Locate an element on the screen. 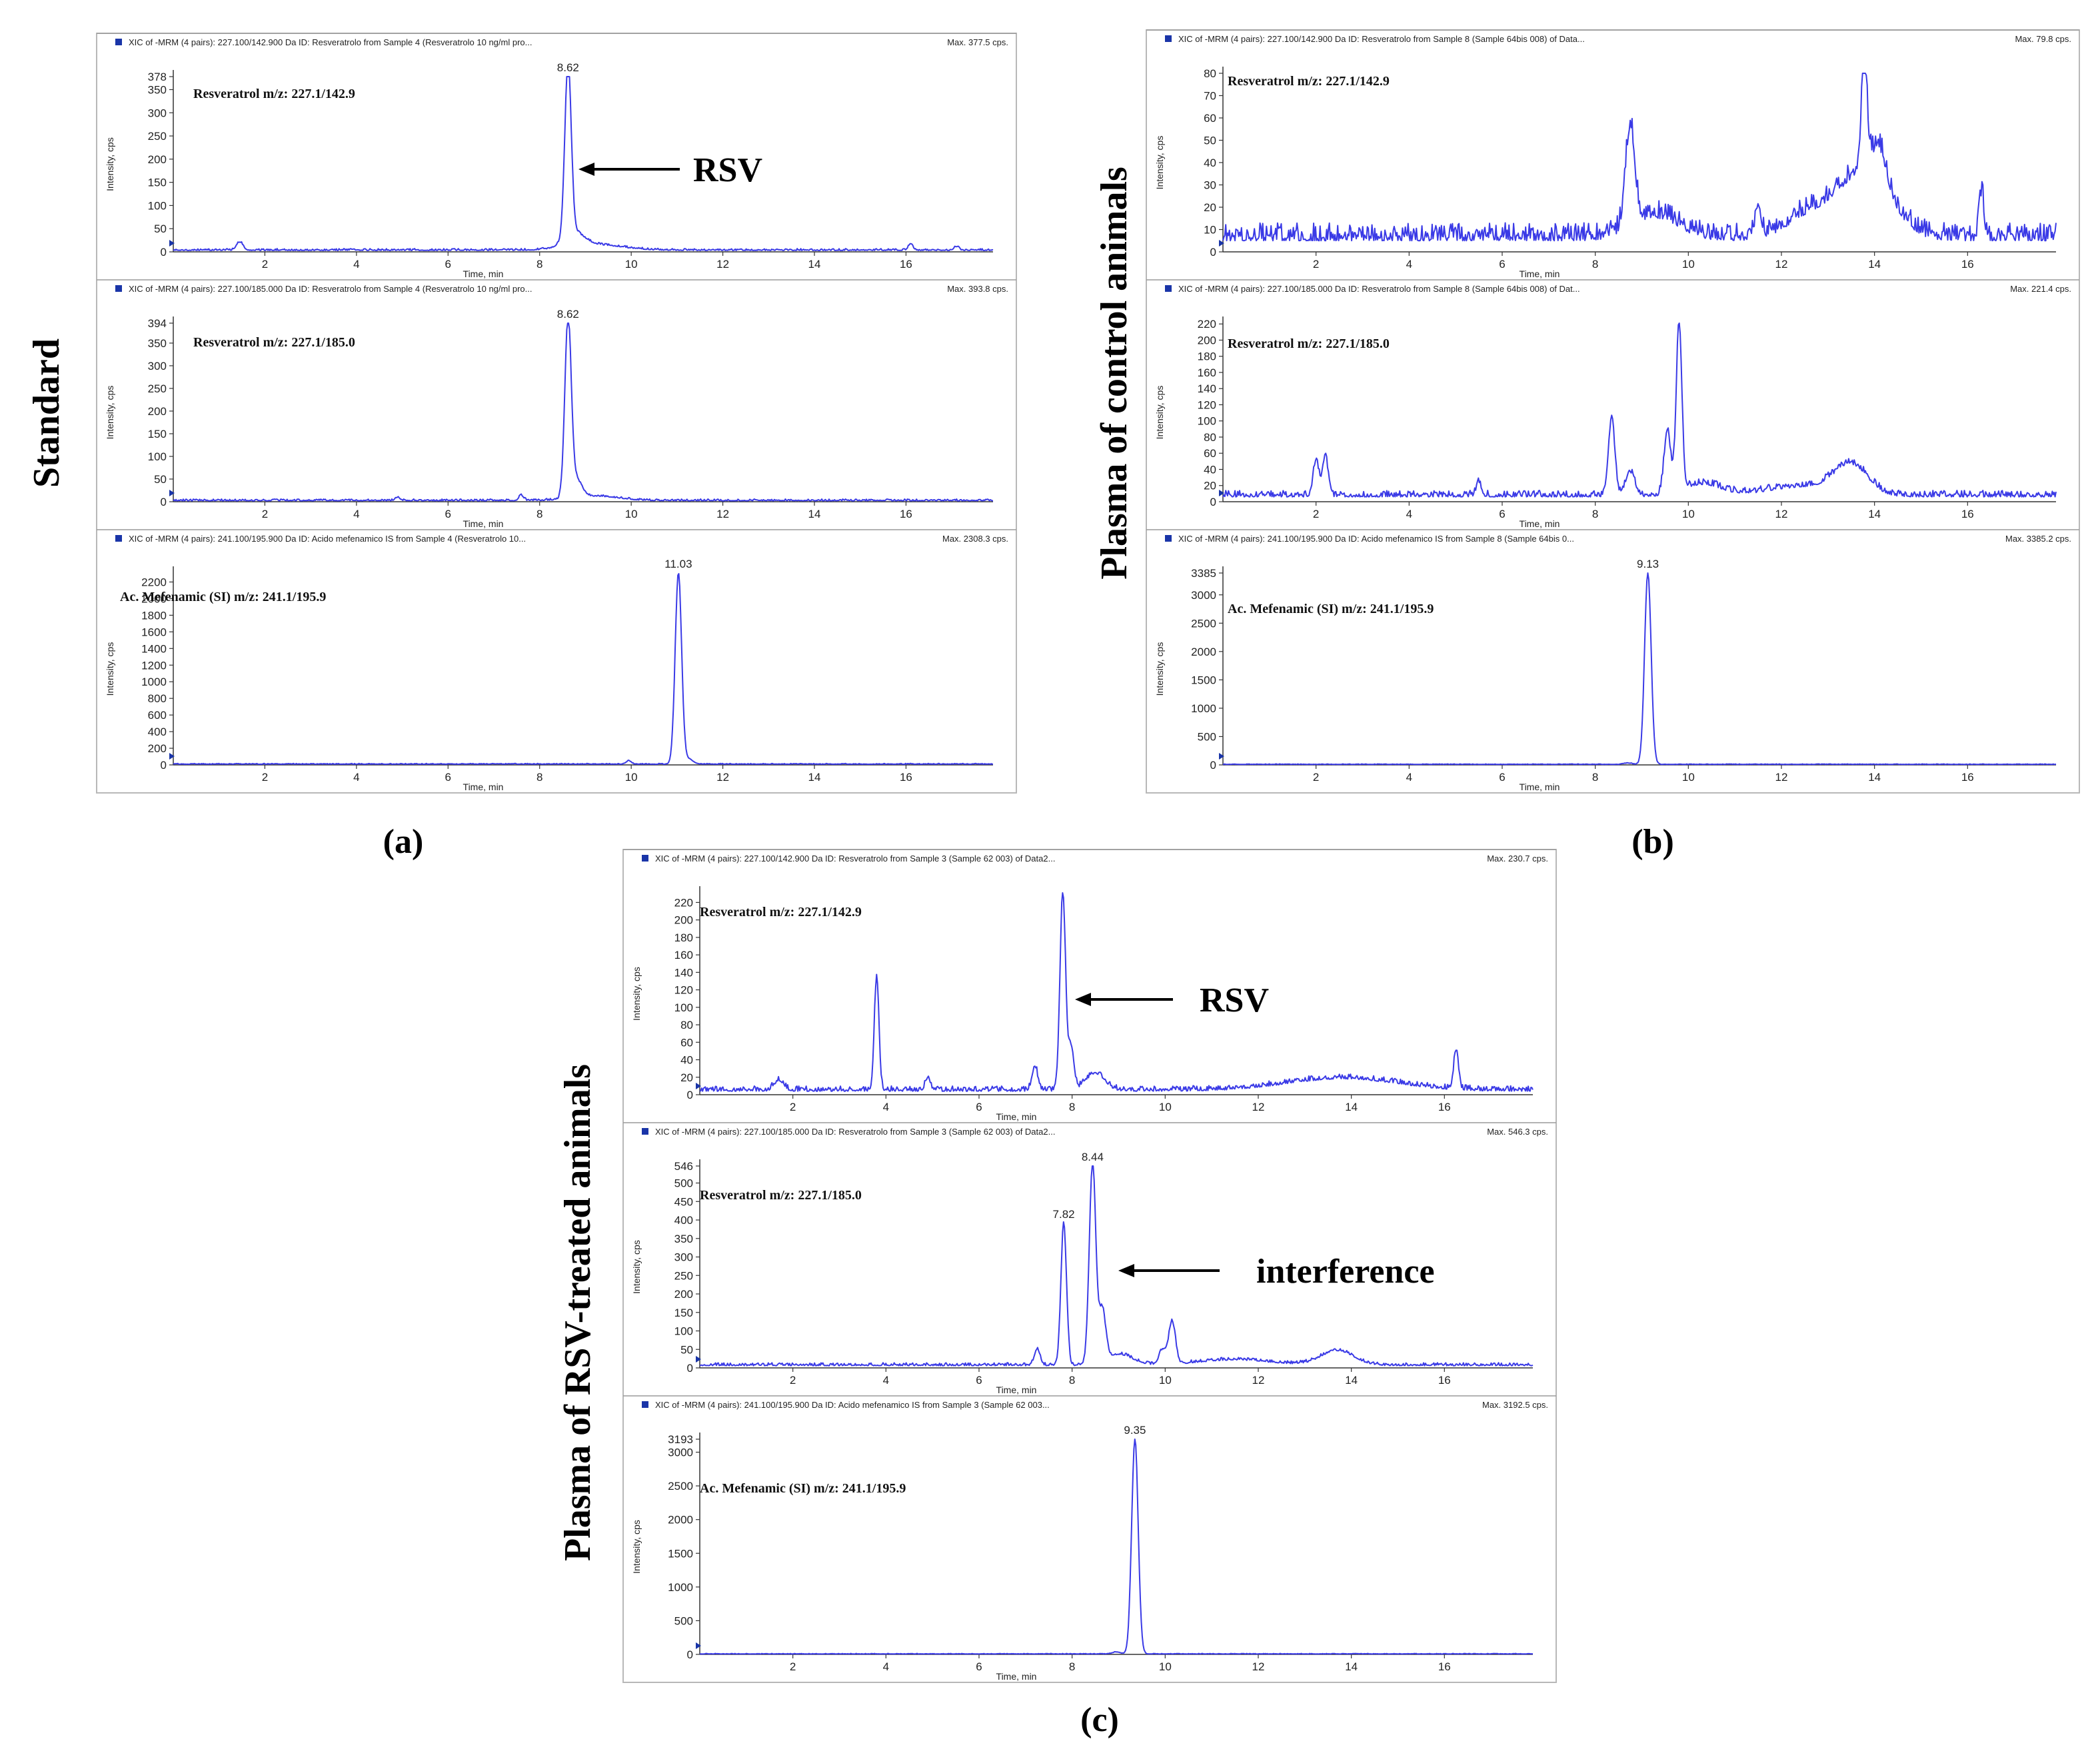 This screenshot has width=2100, height=1759. y-tick-label: 1600 is located at coordinates (154, 632).